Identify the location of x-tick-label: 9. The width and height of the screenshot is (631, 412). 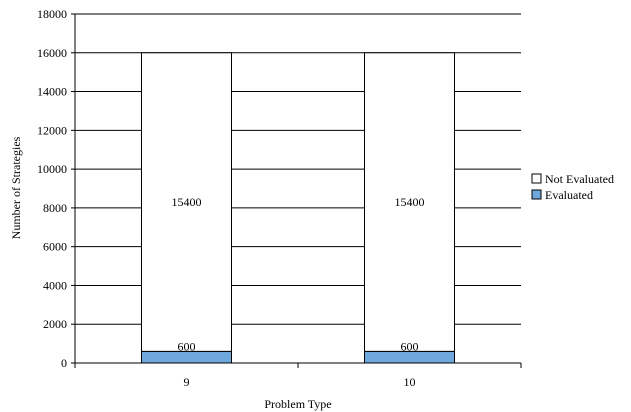
(187, 382).